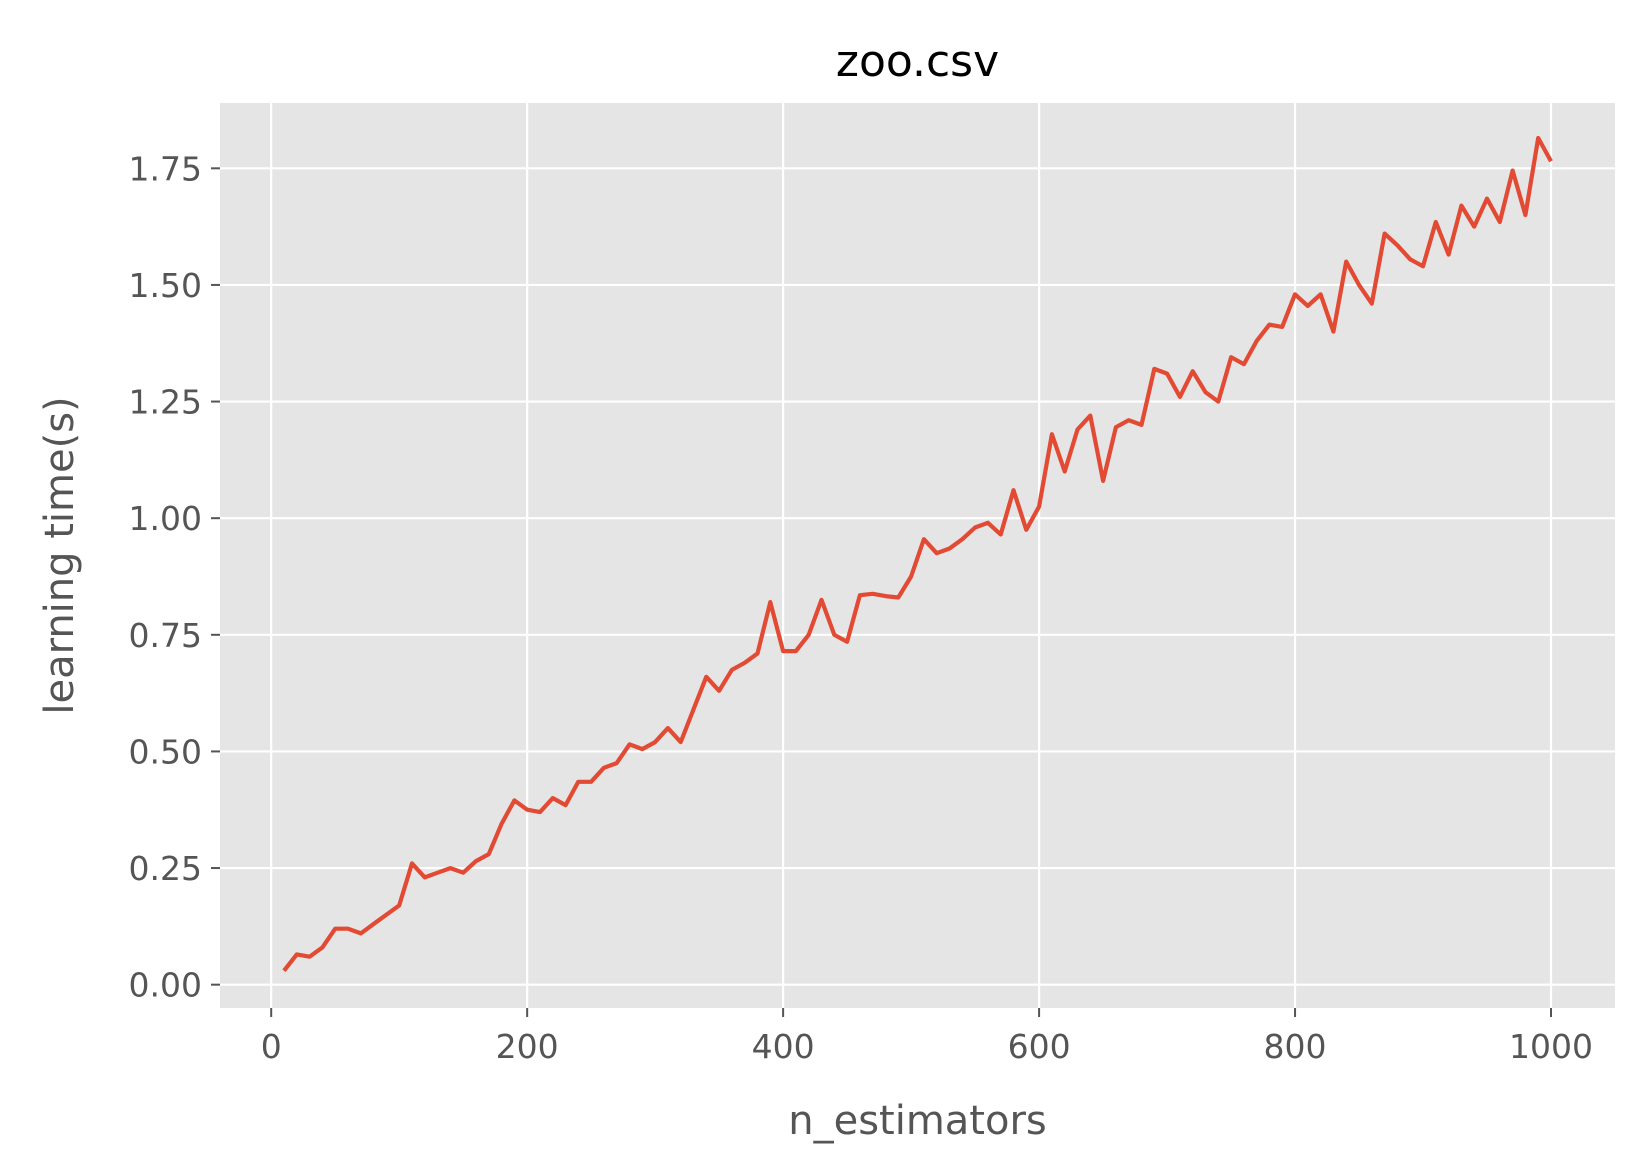  I want to click on y-tick-label: 0.50, so click(165, 751).